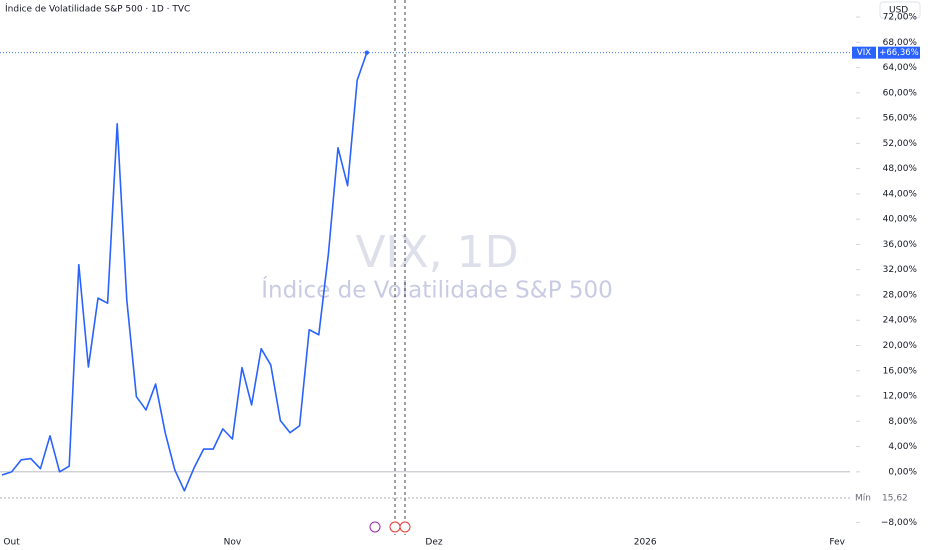 This screenshot has width=932, height=550. I want to click on legend-box, so click(864, 52).